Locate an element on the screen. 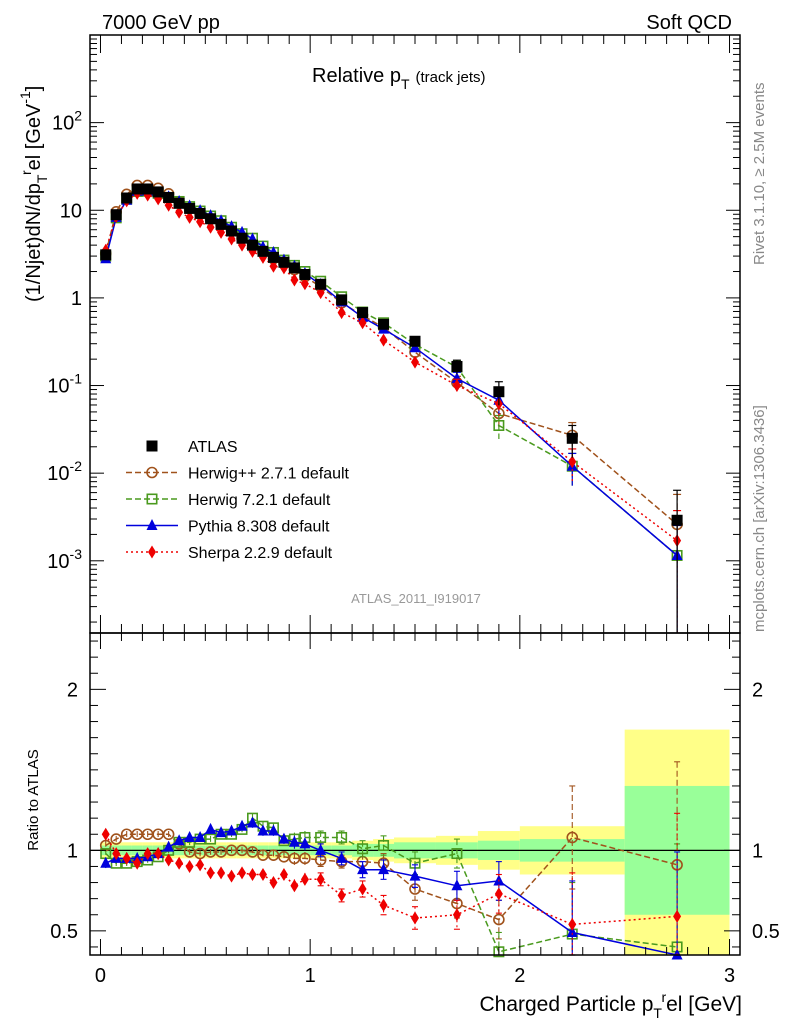 Image resolution: width=786 pixels, height=1024 pixels. ratio-y-tick-label-right: 1 is located at coordinates (757, 851).